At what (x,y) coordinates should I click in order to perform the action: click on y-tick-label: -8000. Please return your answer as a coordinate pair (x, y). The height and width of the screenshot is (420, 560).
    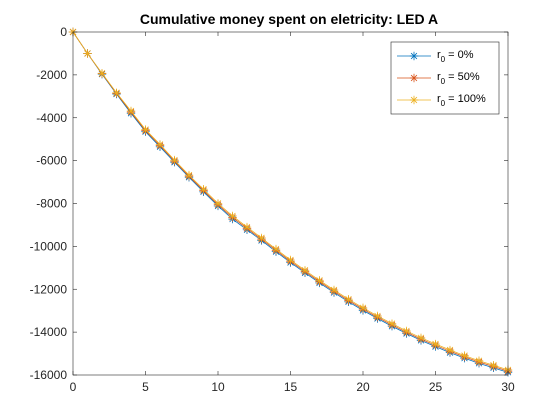
    Looking at the image, I should click on (51, 204).